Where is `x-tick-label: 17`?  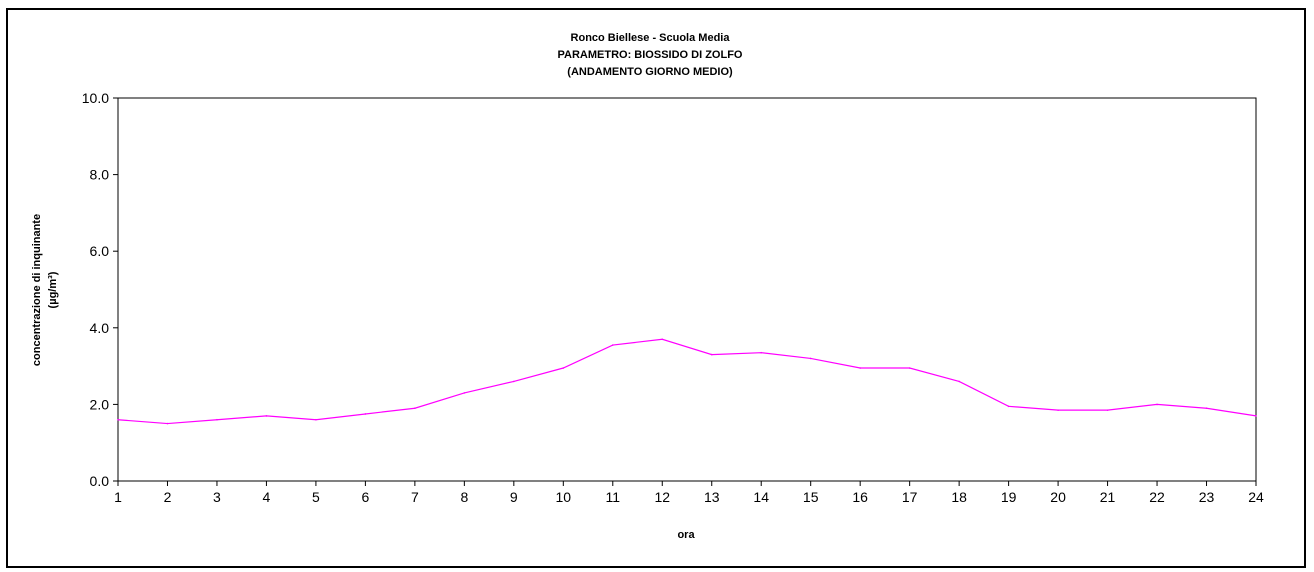 x-tick-label: 17 is located at coordinates (910, 497).